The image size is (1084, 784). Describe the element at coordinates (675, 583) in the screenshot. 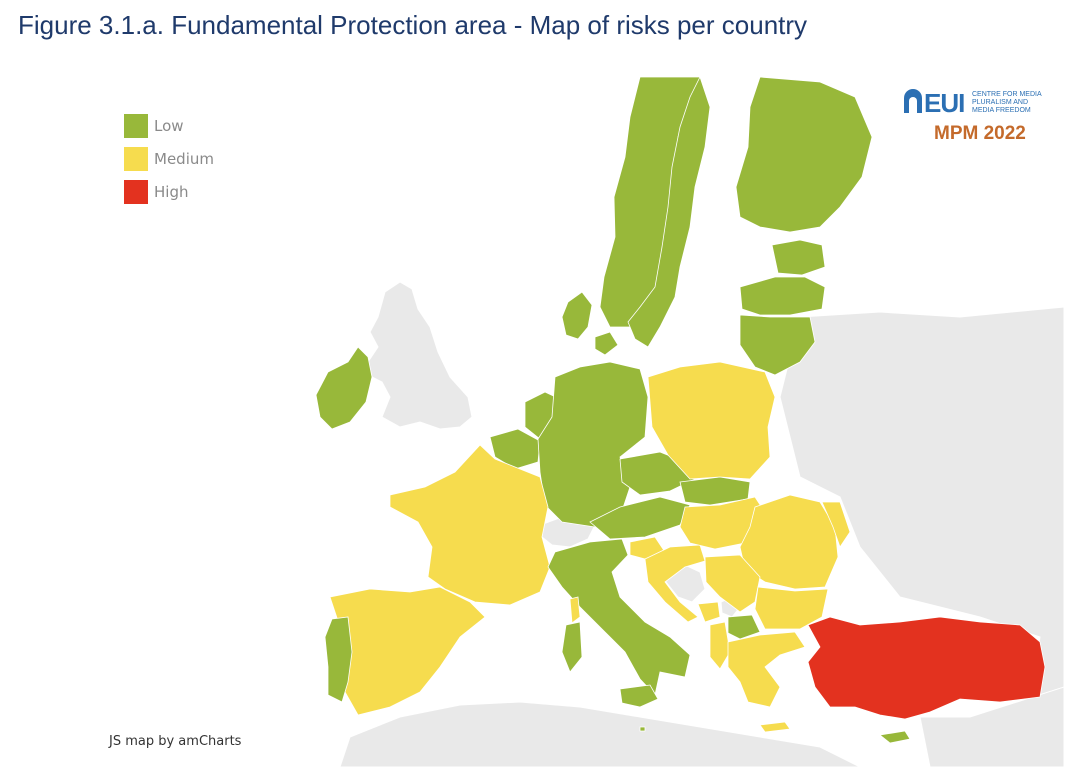

I see `country-croatia` at that location.